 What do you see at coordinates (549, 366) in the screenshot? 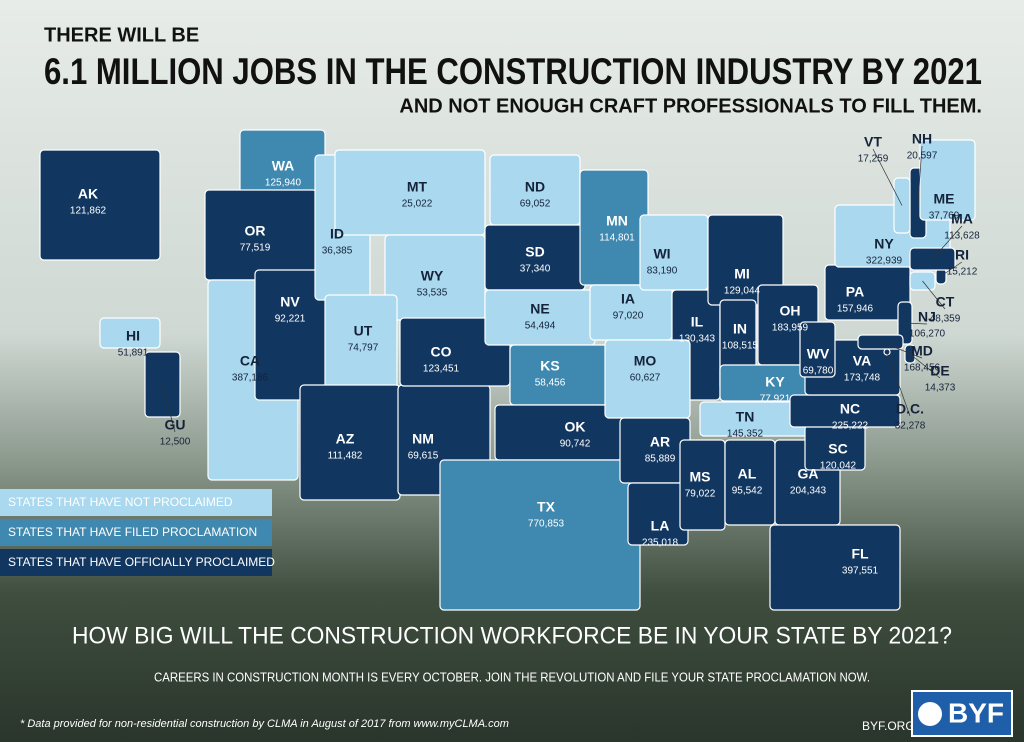
I see `state-abbr: KS` at bounding box center [549, 366].